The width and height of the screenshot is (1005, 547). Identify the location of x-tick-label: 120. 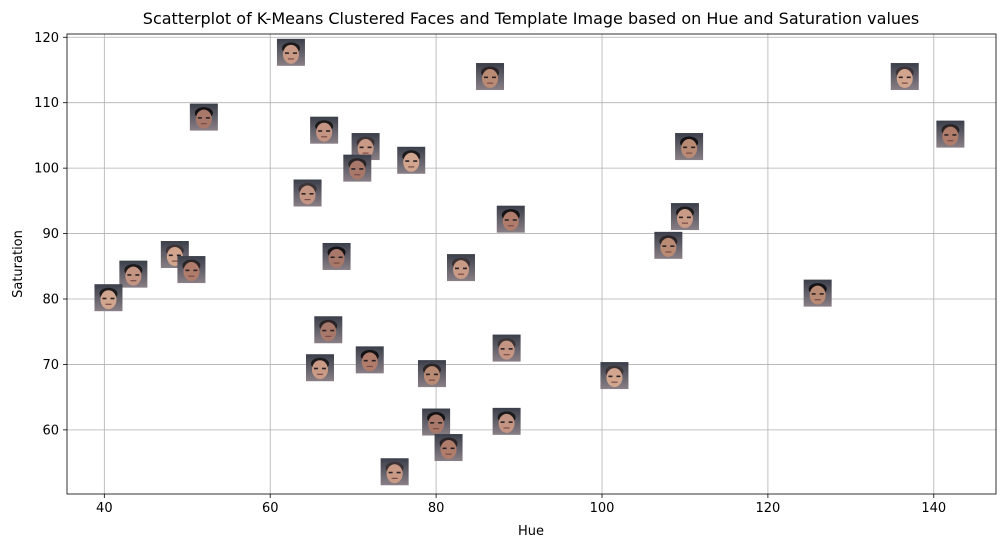
(767, 508).